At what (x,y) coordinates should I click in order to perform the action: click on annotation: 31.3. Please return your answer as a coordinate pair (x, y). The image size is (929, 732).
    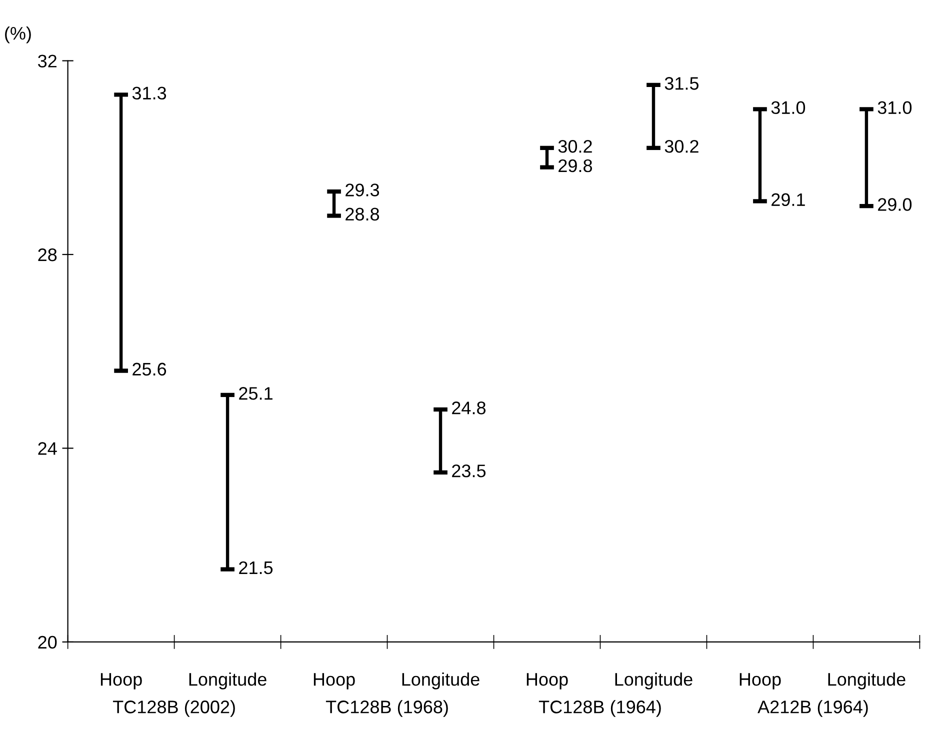
    Looking at the image, I should click on (149, 93).